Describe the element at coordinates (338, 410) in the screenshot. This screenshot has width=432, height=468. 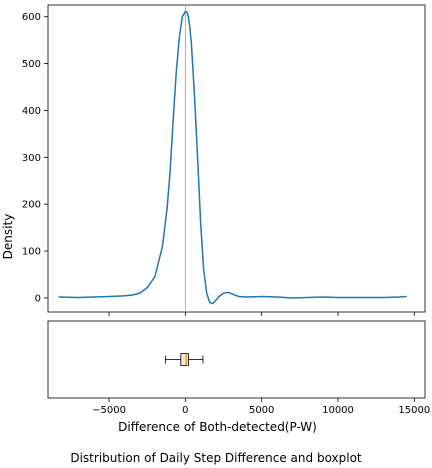
I see `x-tick-label: 10000` at that location.